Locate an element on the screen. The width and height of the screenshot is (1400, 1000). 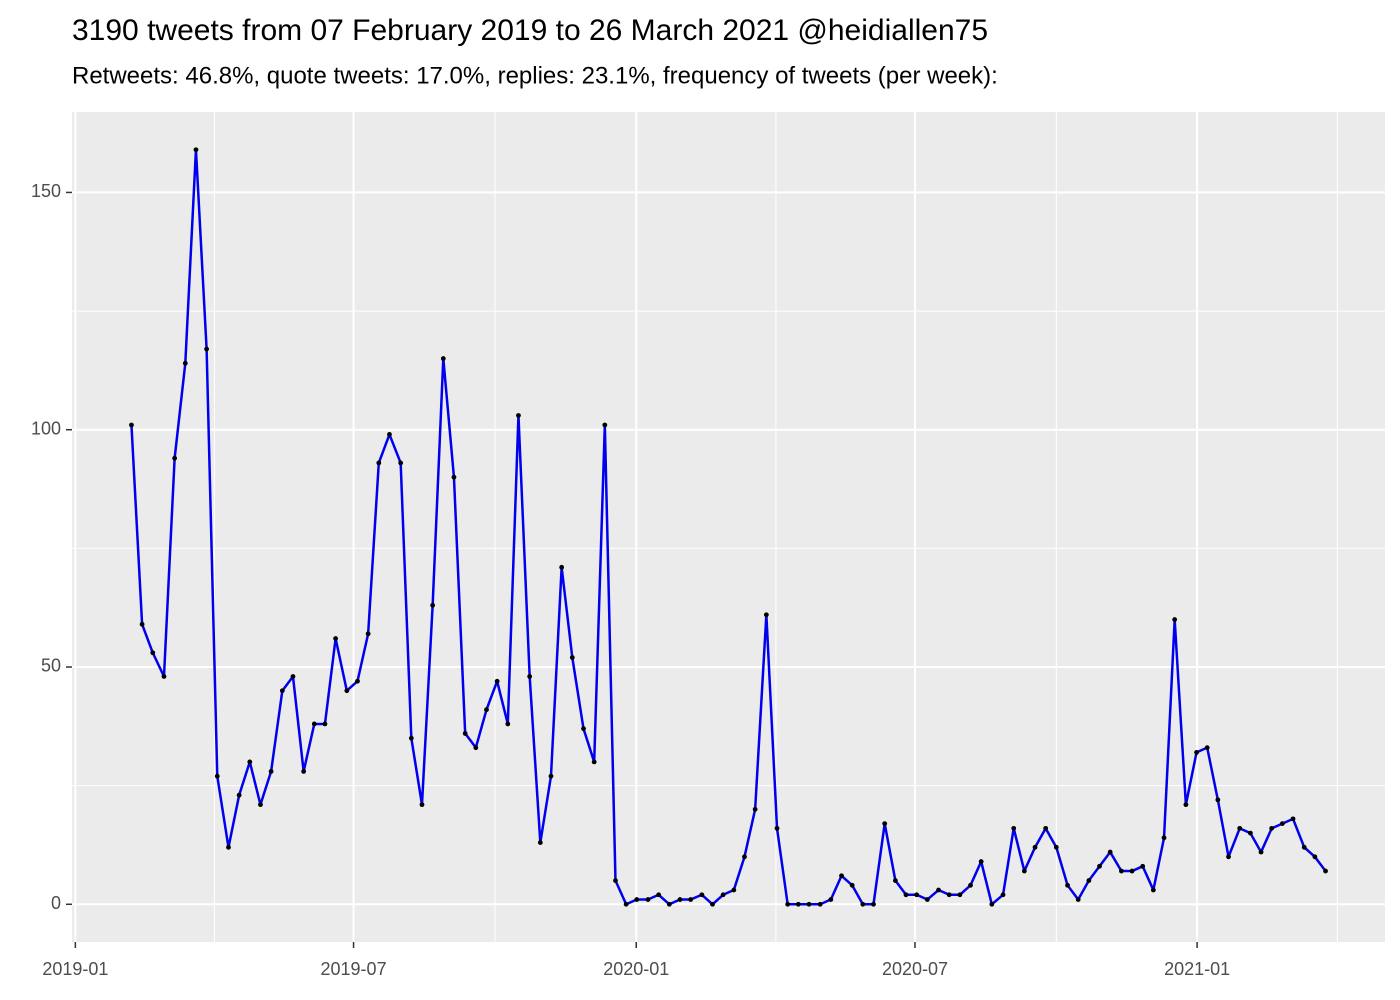
x-tick-label: 2019-01 is located at coordinates (75, 969).